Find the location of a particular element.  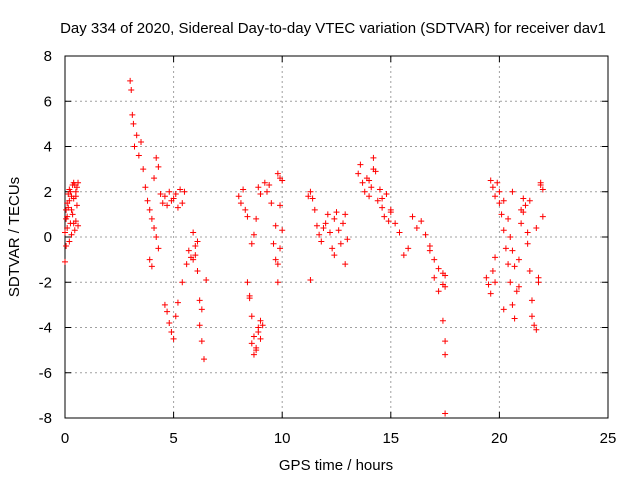

x-tick-label: 20 is located at coordinates (499, 438).